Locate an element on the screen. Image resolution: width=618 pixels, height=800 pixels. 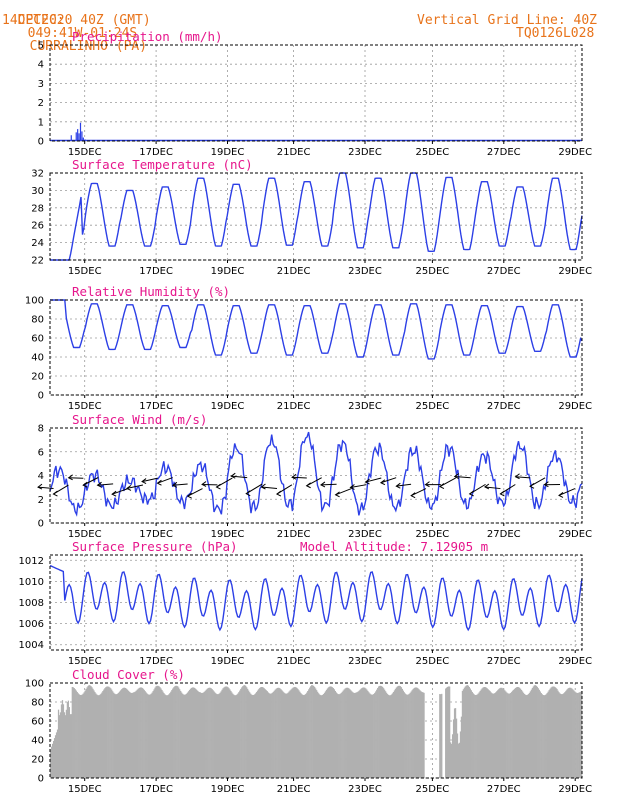
plot-frame is located at coordinates (316, 730).